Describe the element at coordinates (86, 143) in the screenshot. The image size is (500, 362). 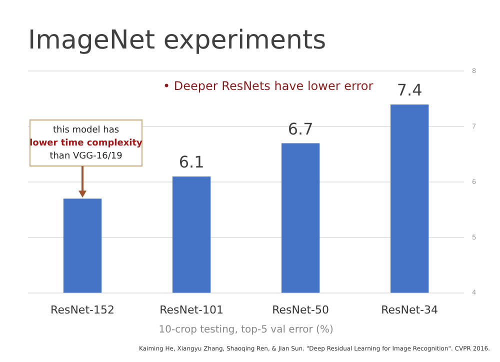
I see `annotation: this model has lower time complexity than VGG-16/19` at that location.